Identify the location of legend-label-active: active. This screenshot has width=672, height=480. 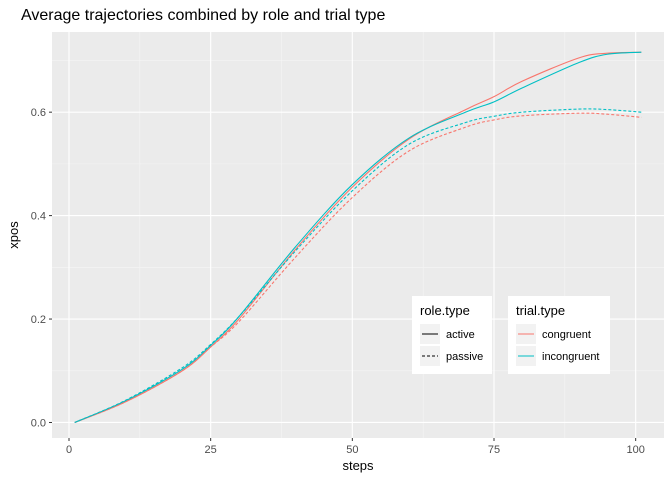
(460, 335).